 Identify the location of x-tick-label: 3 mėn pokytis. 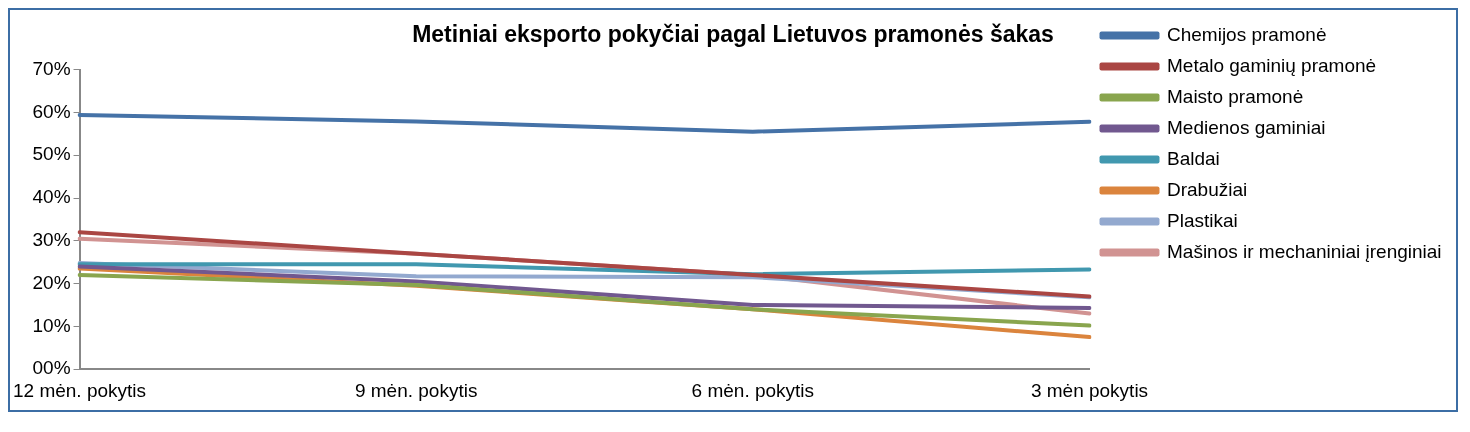
(1089, 390).